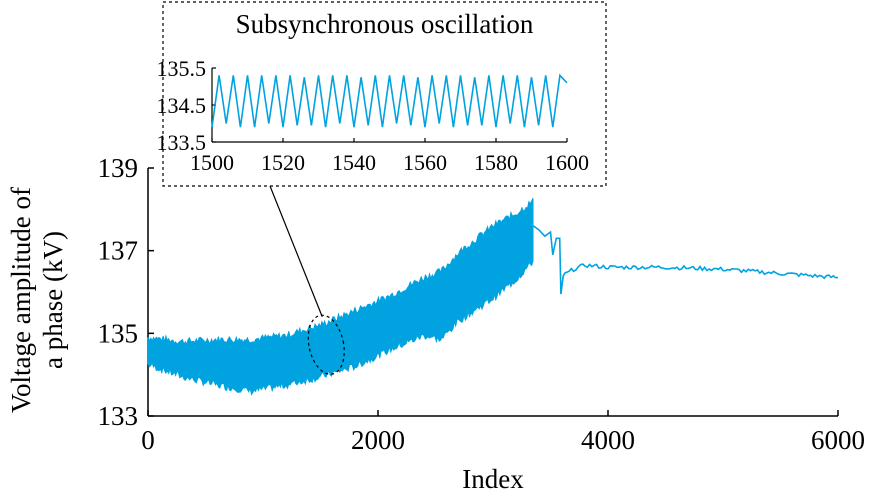 This screenshot has height=503, width=872. I want to click on main-y-tick-label: 137, so click(118, 251).